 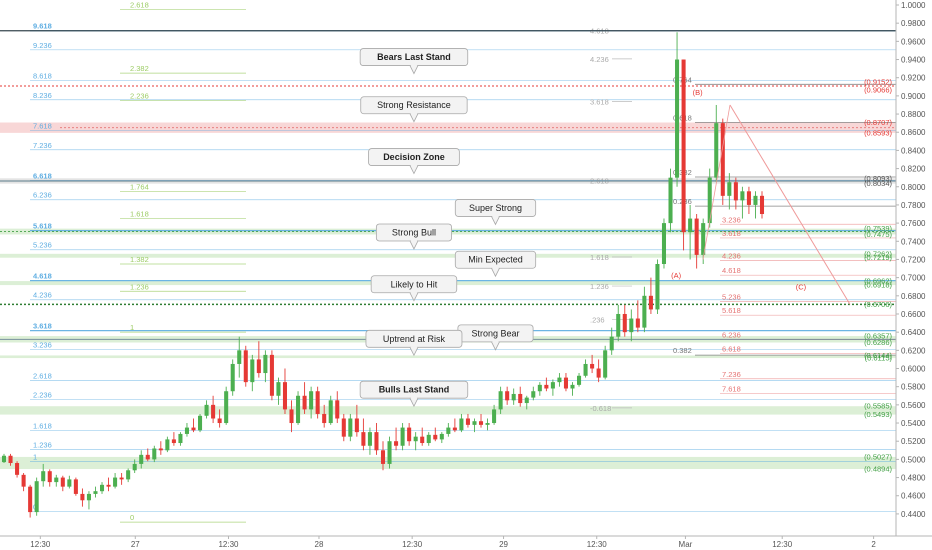 I want to click on ext-level-label: 6.236, so click(x=731, y=335).